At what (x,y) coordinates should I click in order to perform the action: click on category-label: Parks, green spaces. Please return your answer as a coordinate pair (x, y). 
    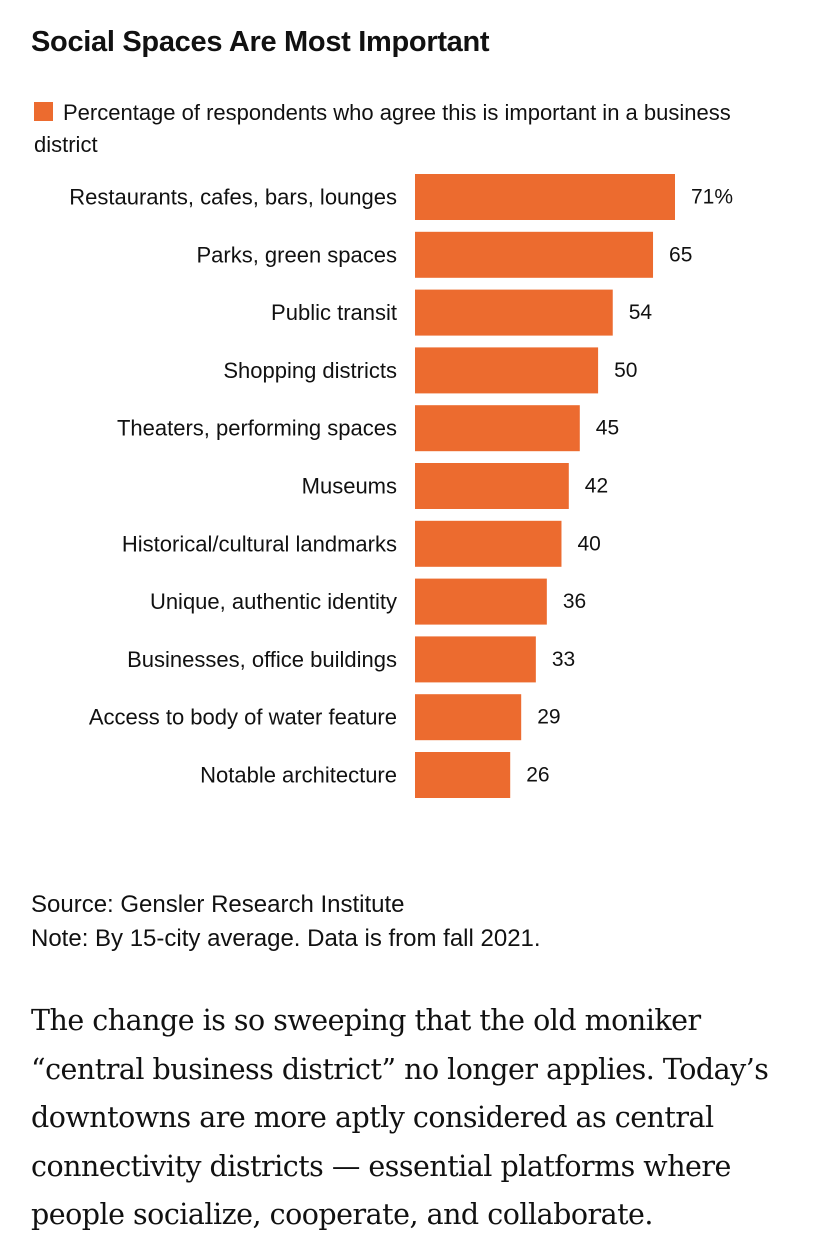
    Looking at the image, I should click on (296, 254).